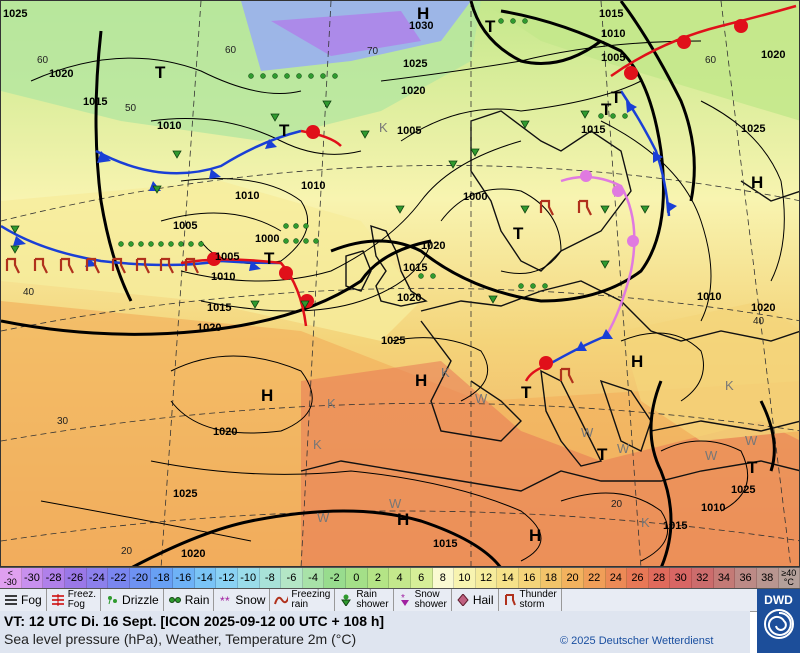 The height and width of the screenshot is (653, 800). I want to click on legend-label: Hail, so click(483, 600).